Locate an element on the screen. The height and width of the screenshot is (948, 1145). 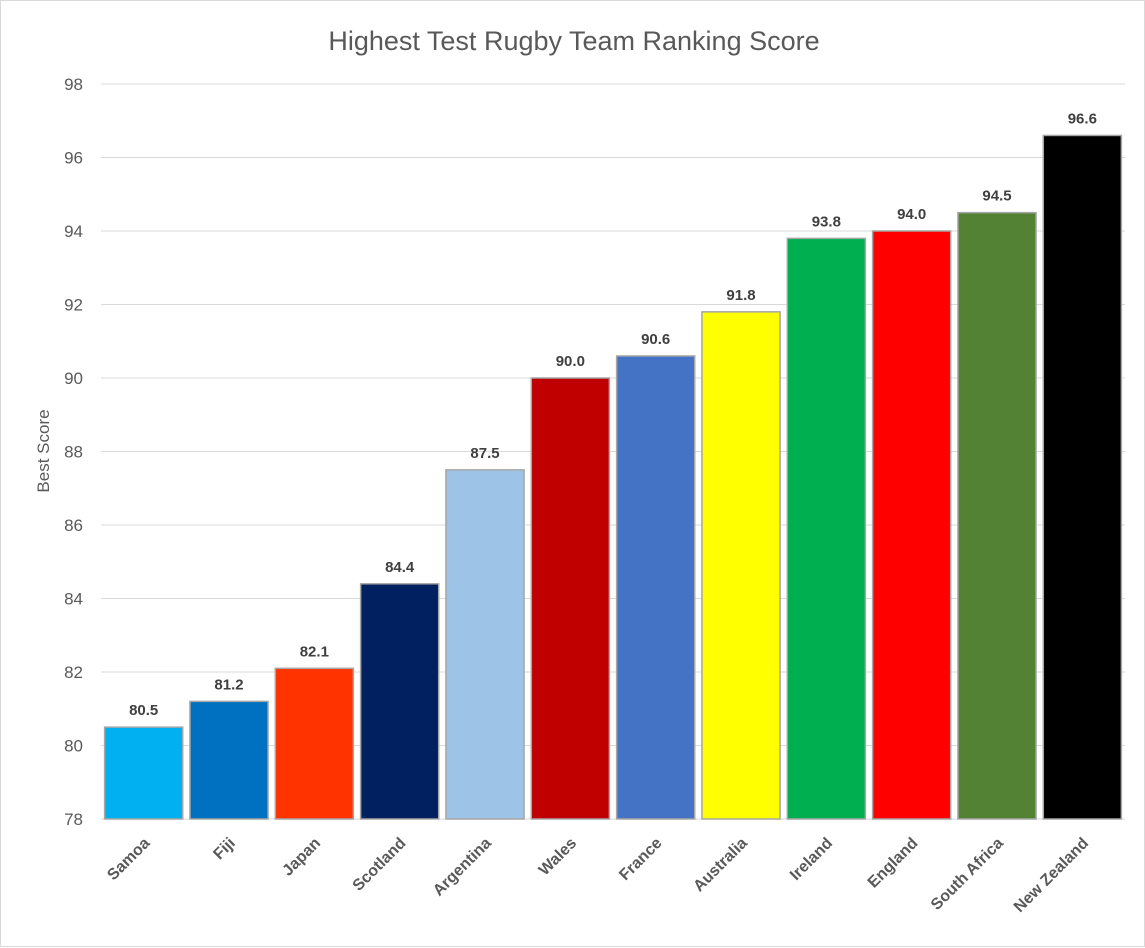
y-axis-ticks: 78 80 82 84 86 88 90 92 94 96 98 is located at coordinates (73, 452).